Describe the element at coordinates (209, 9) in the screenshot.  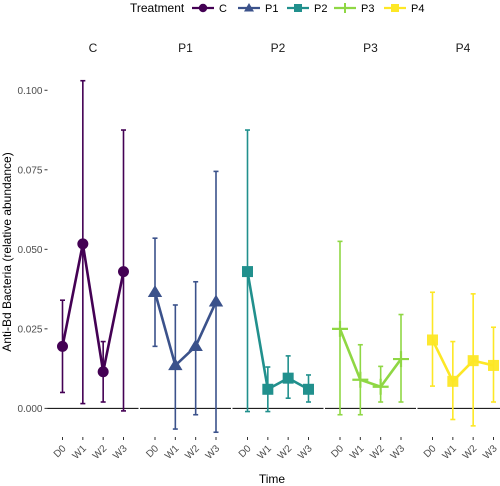
I see `legend-entry-c: C` at that location.